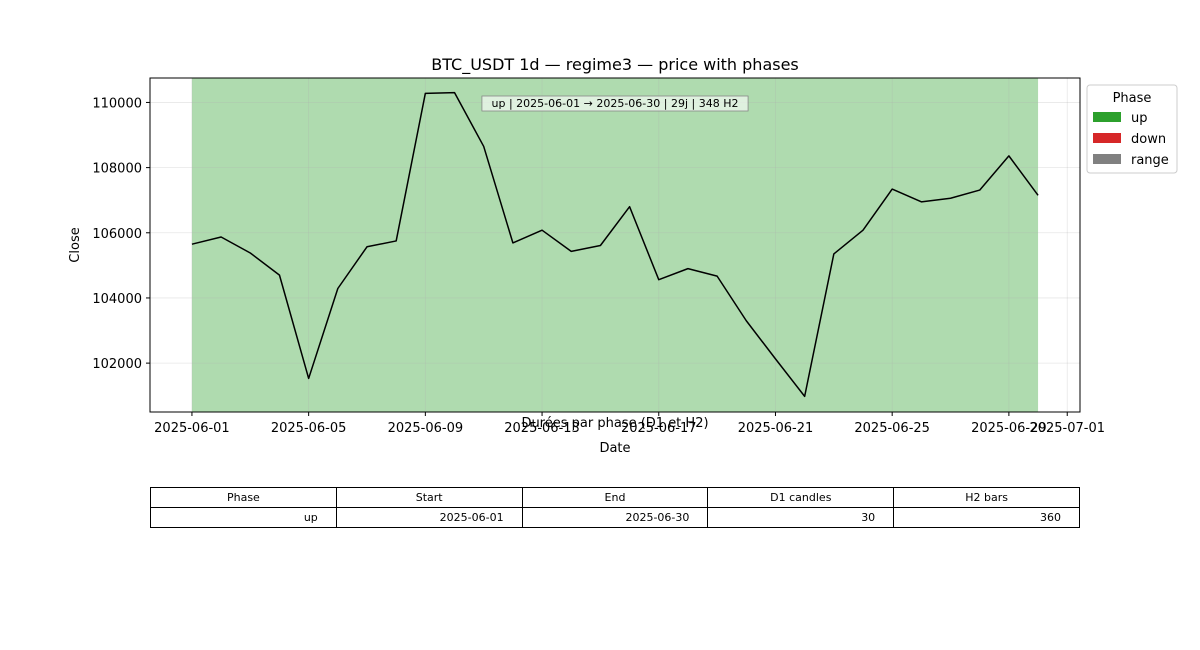 This screenshot has height=650, width=1200. What do you see at coordinates (986, 497) in the screenshot?
I see `table-header-cell: H2 bars` at bounding box center [986, 497].